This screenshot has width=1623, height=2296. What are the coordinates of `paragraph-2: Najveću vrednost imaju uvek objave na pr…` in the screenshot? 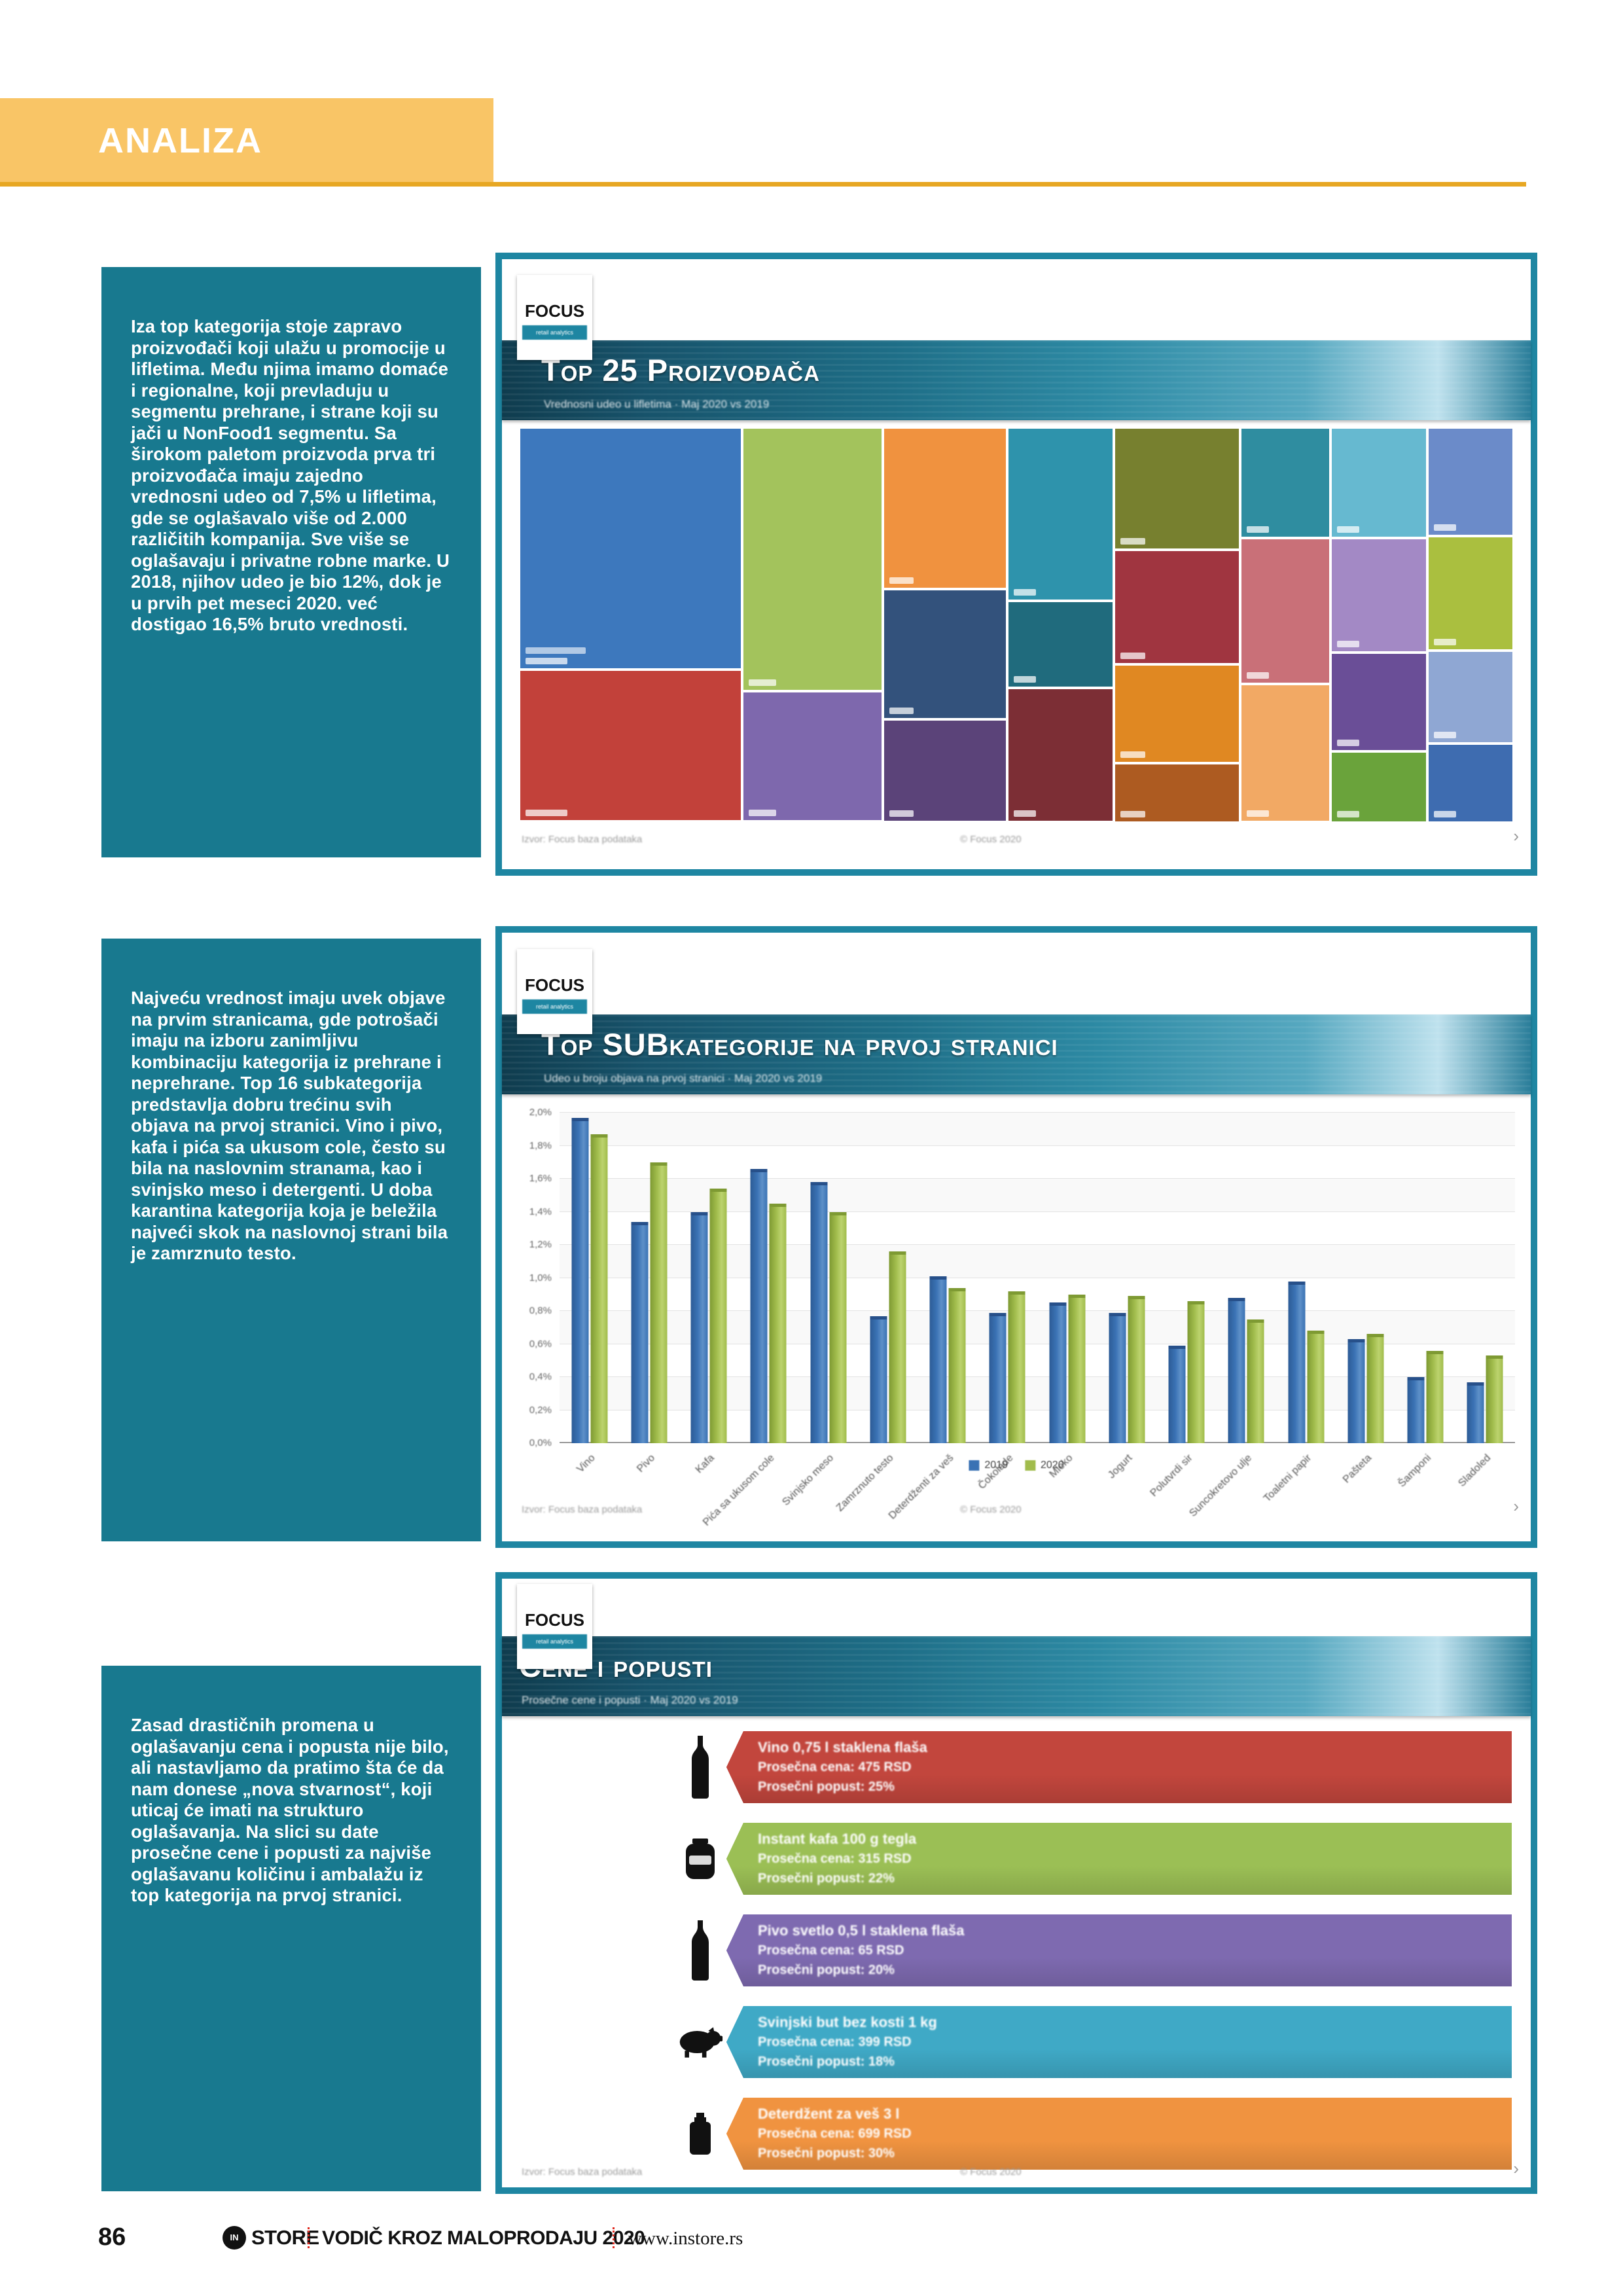 It's located at (289, 1125).